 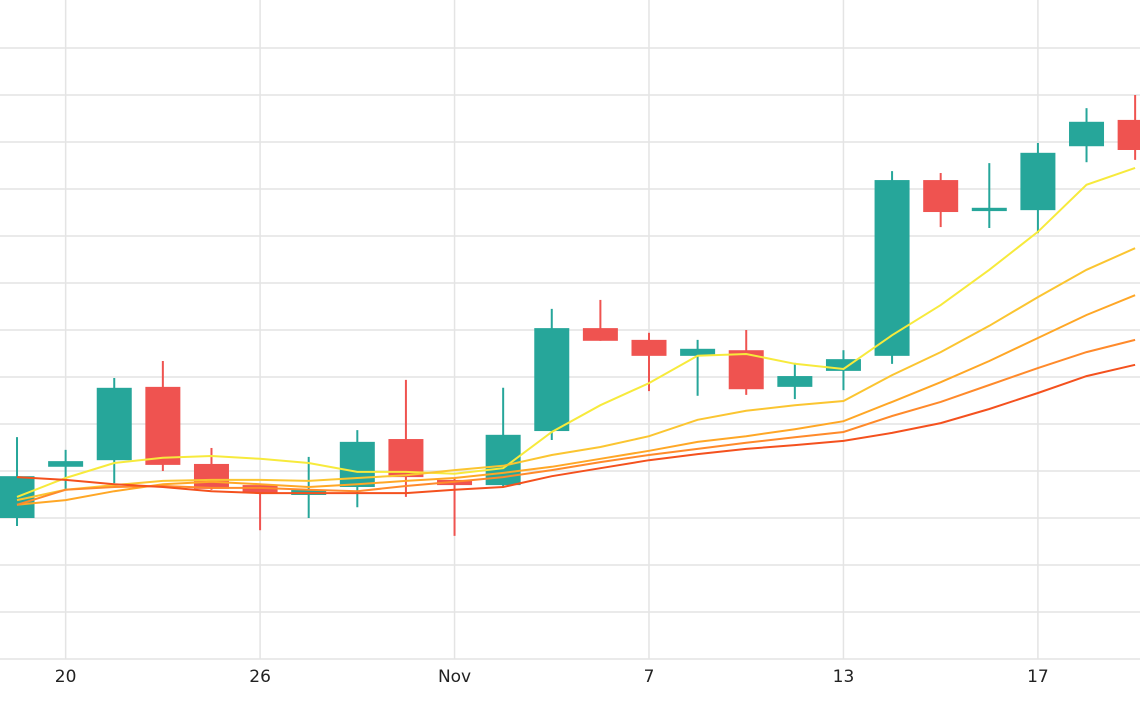 I want to click on x-tick-label: 20, so click(x=66, y=677).